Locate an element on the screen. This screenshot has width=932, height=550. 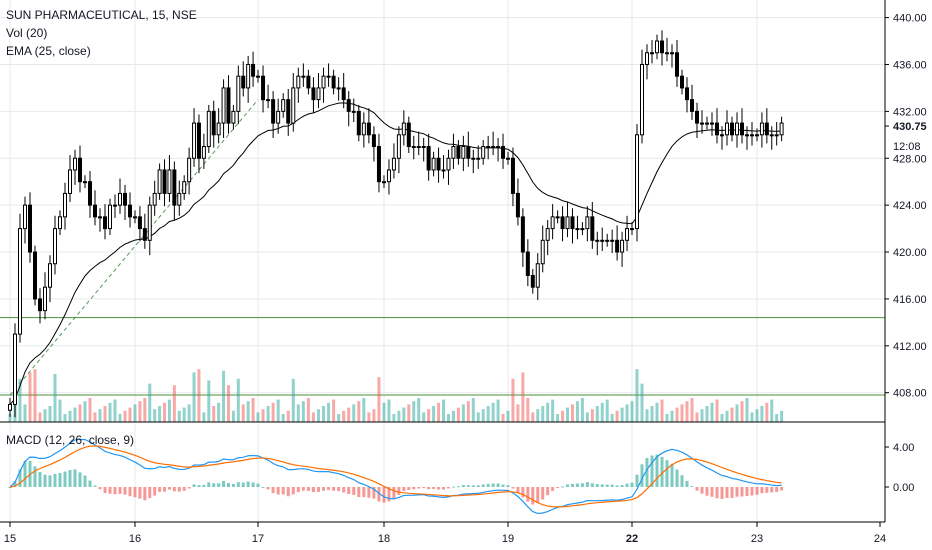
ema-legend: EMA (25, close) is located at coordinates (48, 51).